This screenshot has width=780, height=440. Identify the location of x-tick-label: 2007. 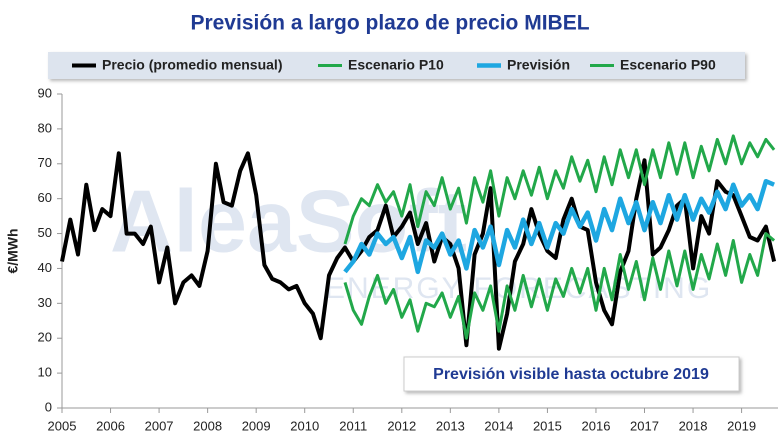
(159, 425).